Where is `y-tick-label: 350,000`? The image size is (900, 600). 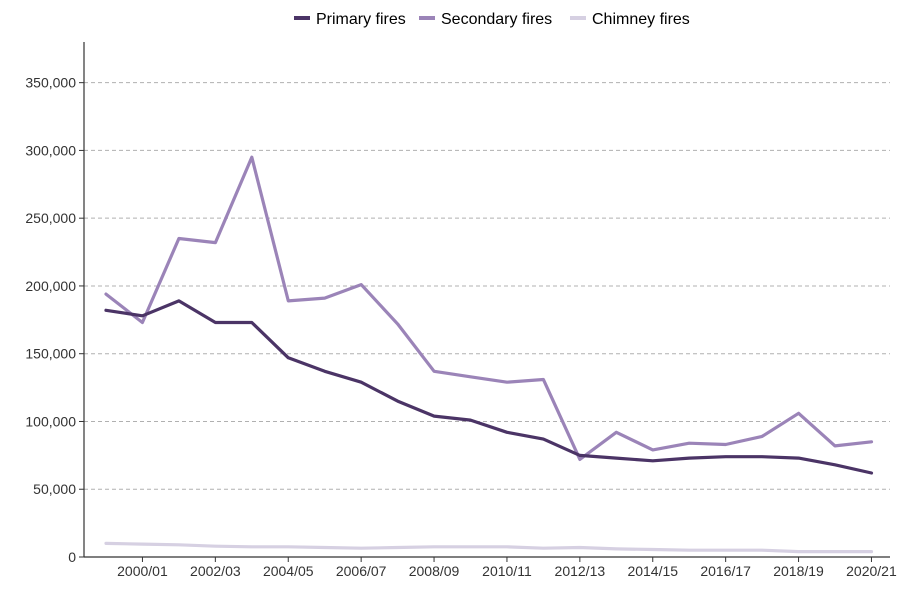
y-tick-label: 350,000 is located at coordinates (50, 83).